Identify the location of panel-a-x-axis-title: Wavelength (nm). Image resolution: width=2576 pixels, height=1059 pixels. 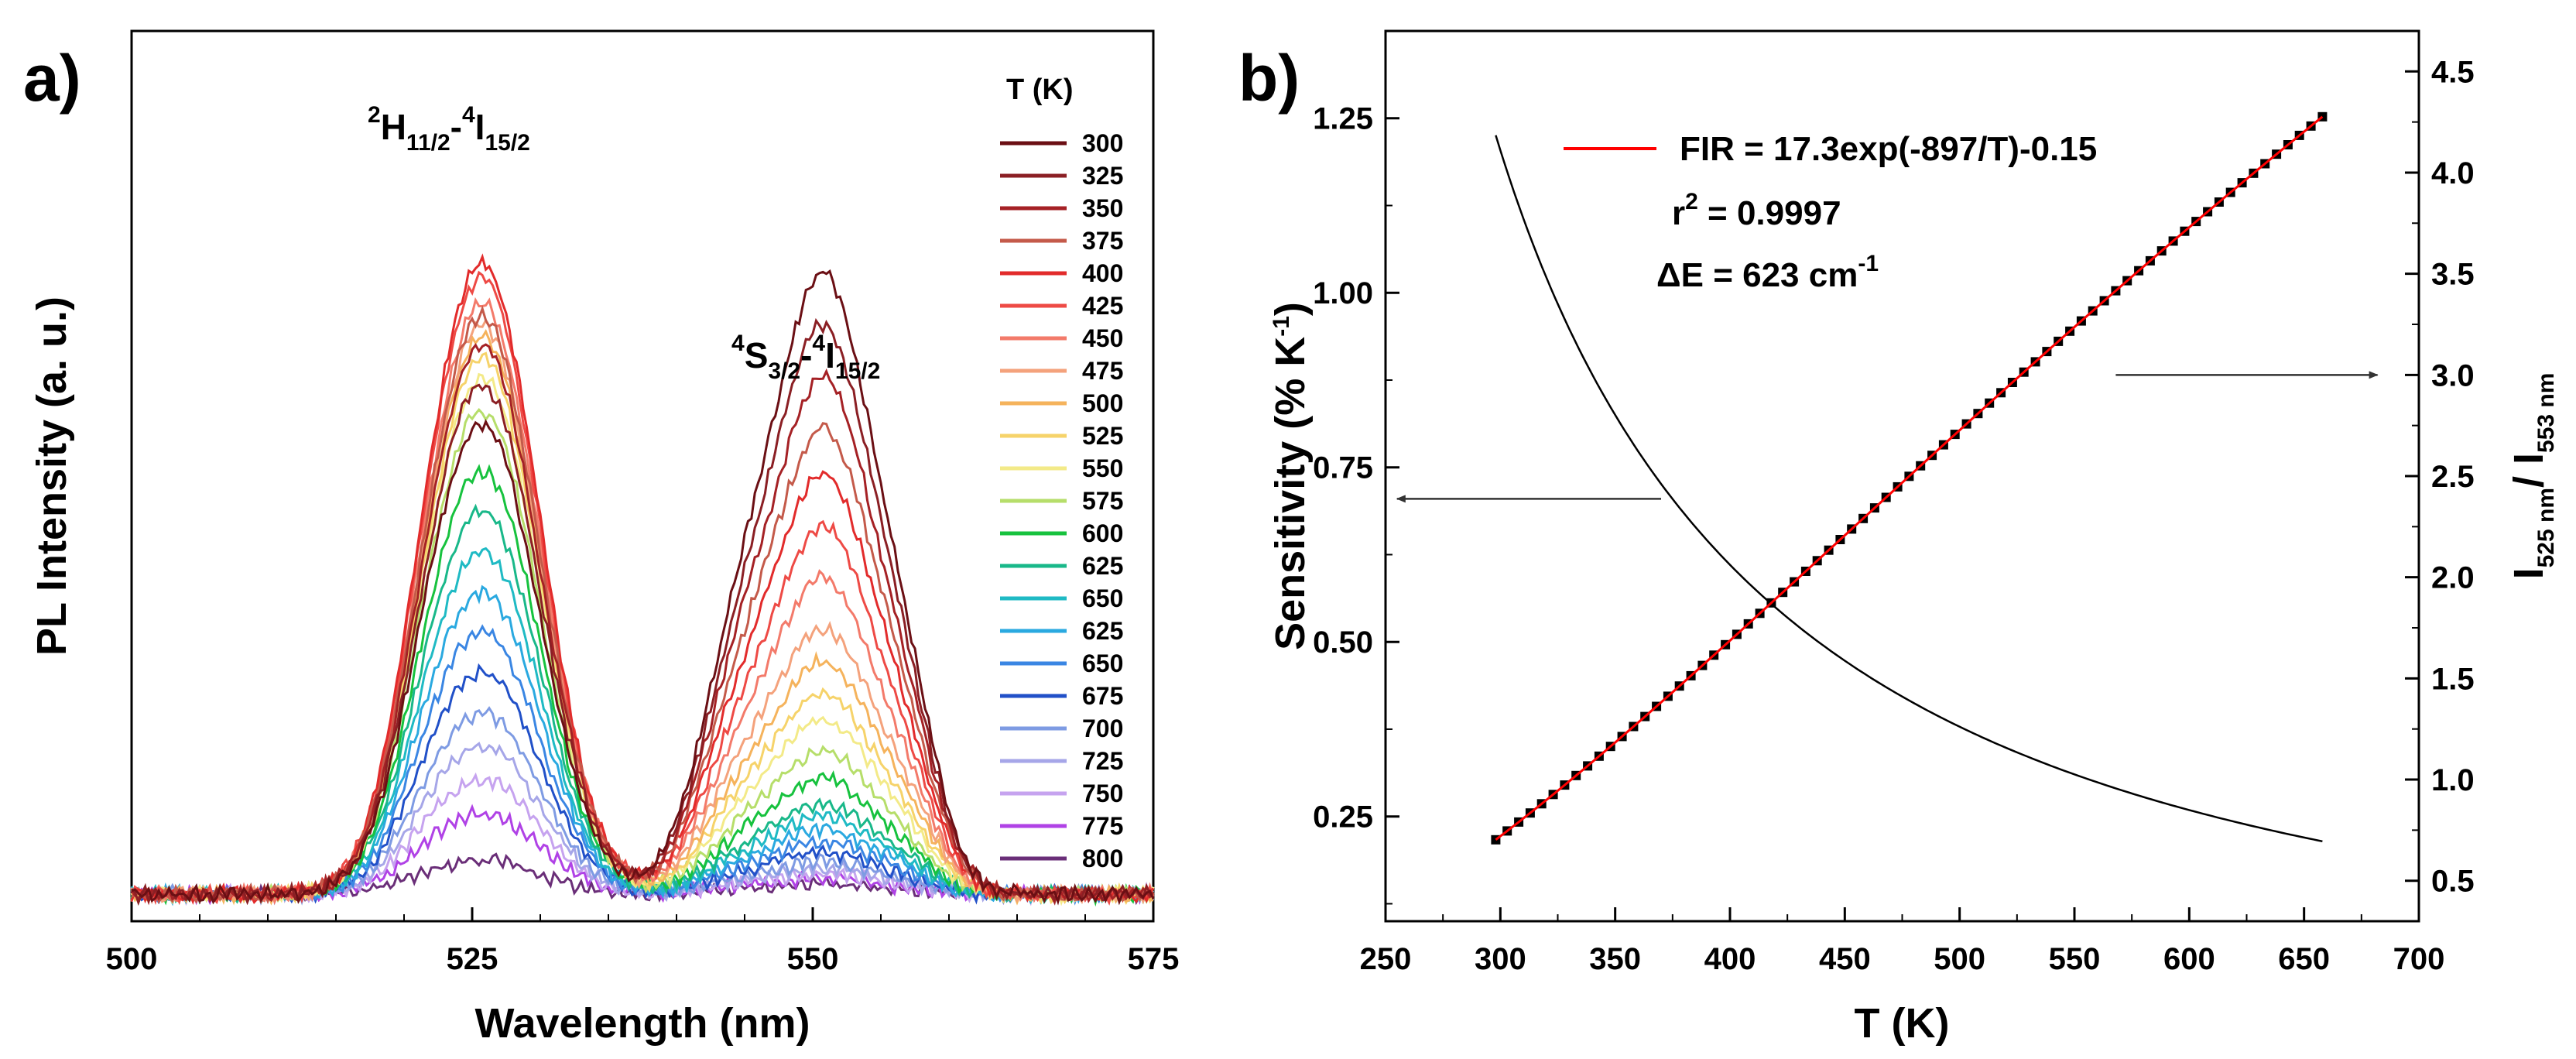
(642, 1023).